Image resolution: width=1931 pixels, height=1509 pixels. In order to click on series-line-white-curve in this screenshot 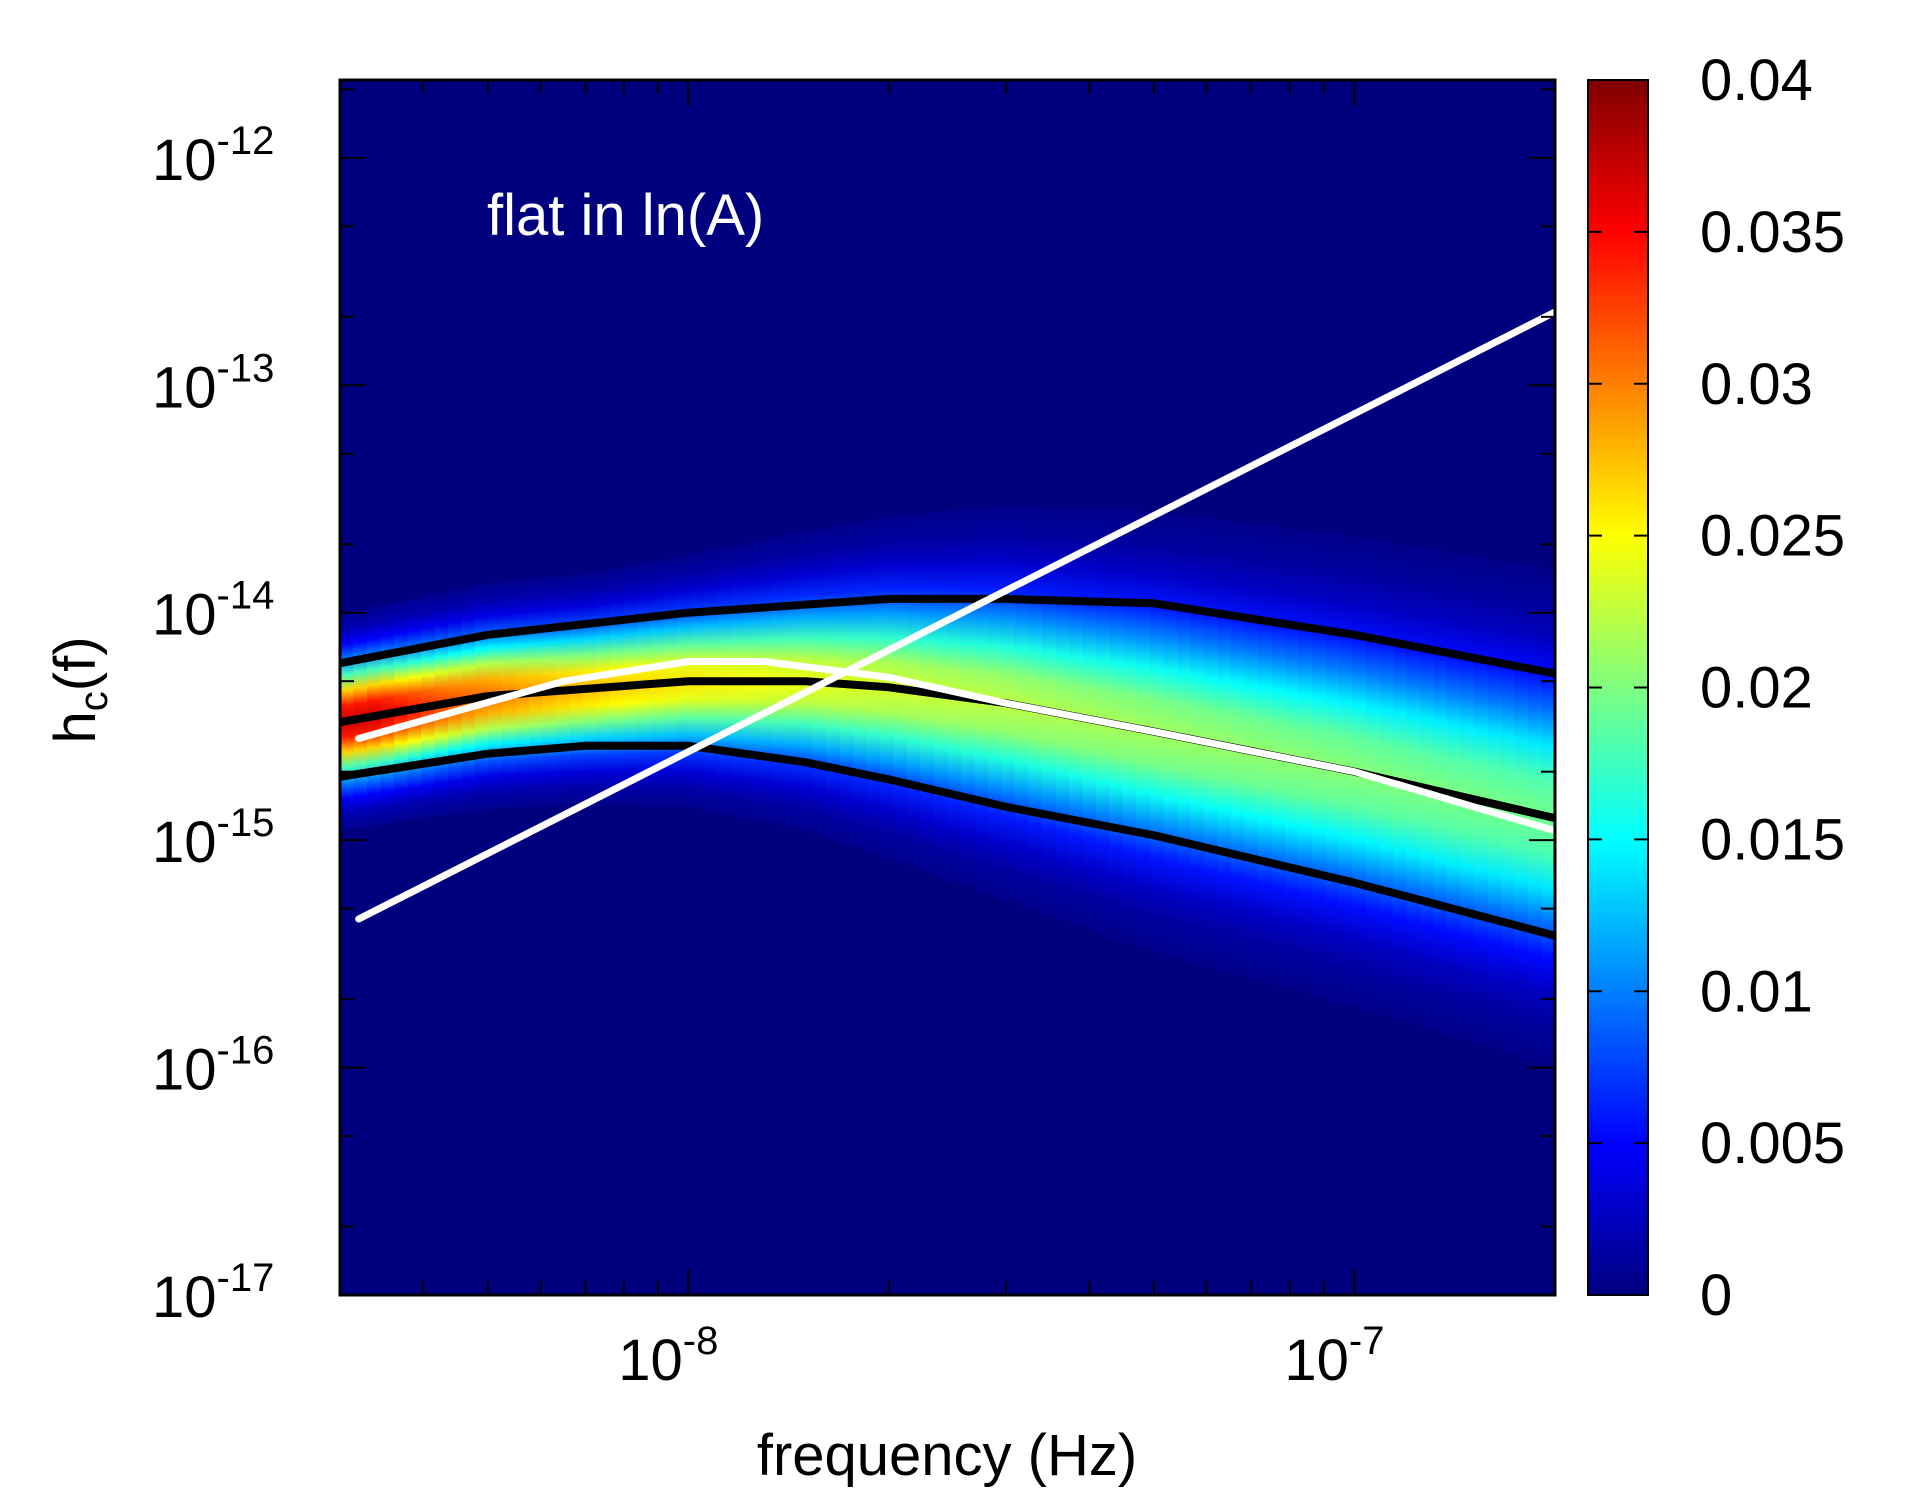, I will do `click(955, 746)`.